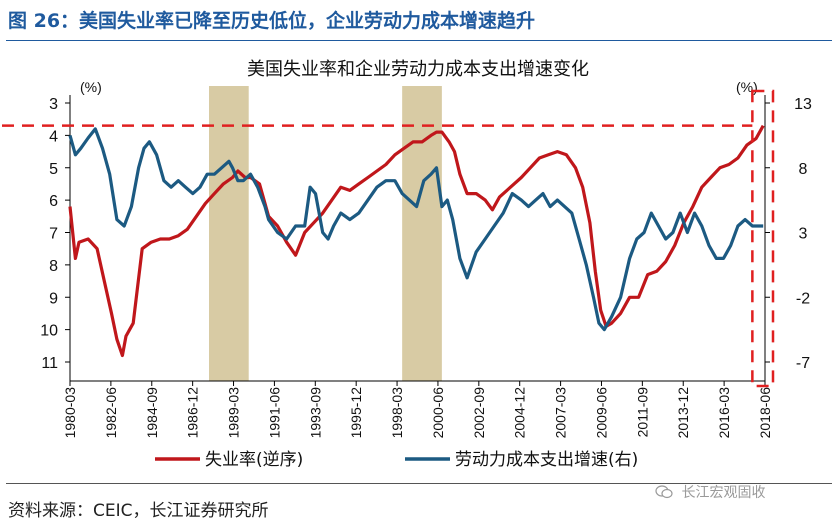  What do you see at coordinates (53, 298) in the screenshot?
I see `left-tick-label: 9` at bounding box center [53, 298].